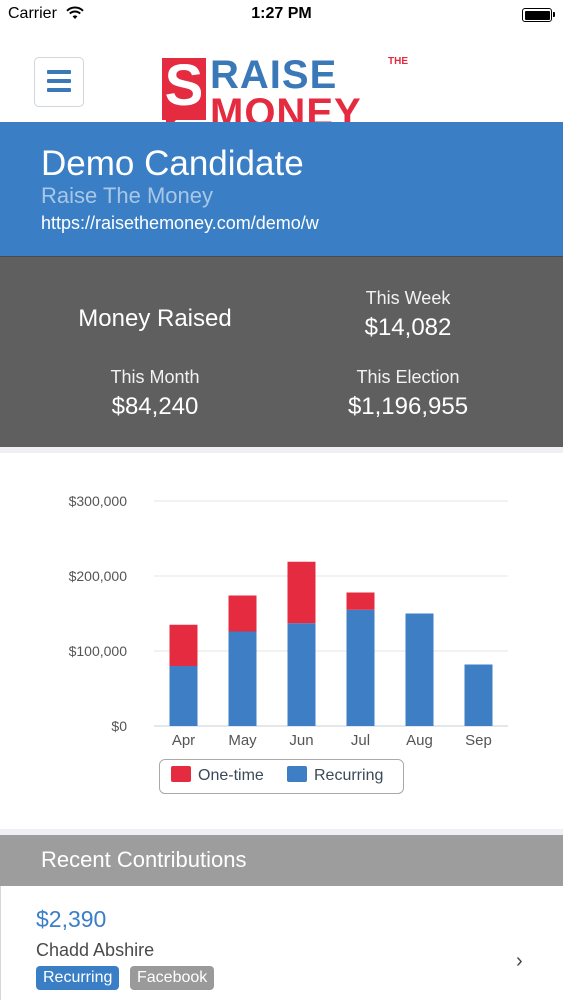 This screenshot has height=1000, width=563. Describe the element at coordinates (78, 978) in the screenshot. I see `recurring-badge: Recurring` at that location.